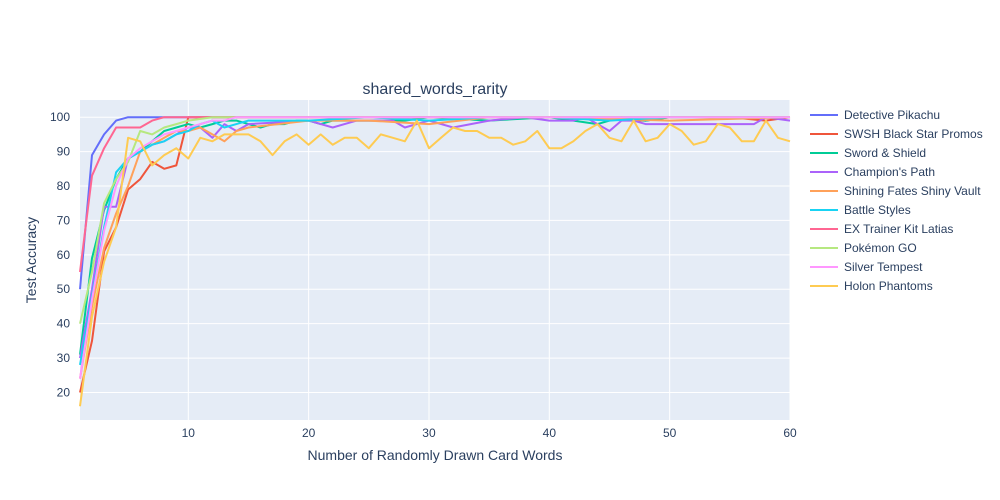 This screenshot has width=1000, height=500. I want to click on y-tick-label: 60, so click(64, 255).